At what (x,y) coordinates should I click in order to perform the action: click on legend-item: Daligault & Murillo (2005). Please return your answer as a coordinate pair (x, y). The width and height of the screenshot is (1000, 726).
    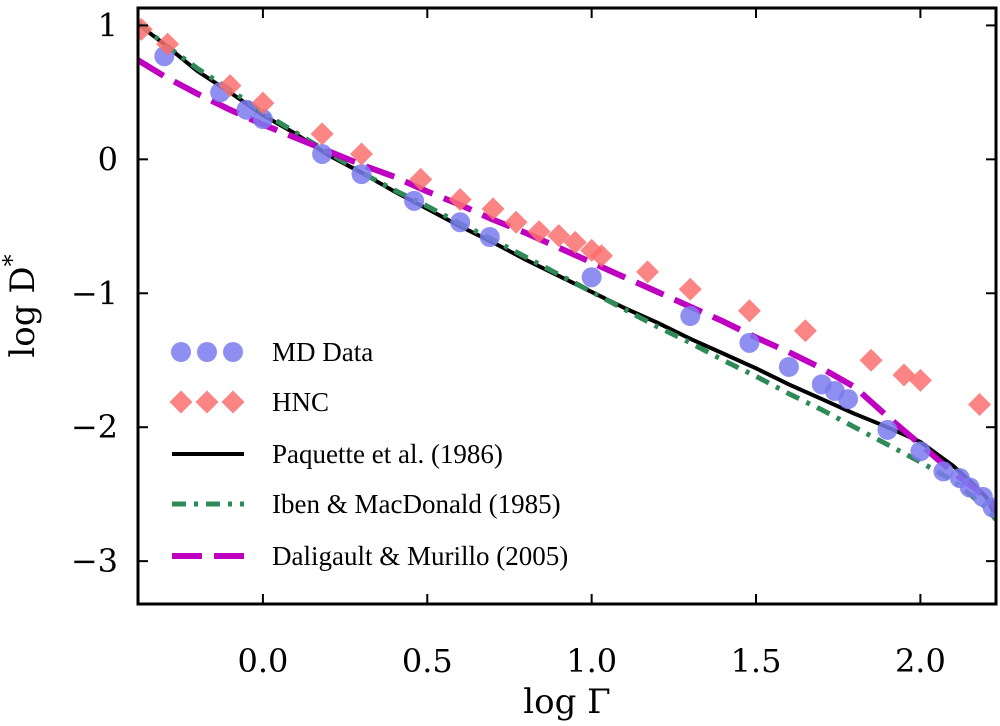
    Looking at the image, I should click on (370, 556).